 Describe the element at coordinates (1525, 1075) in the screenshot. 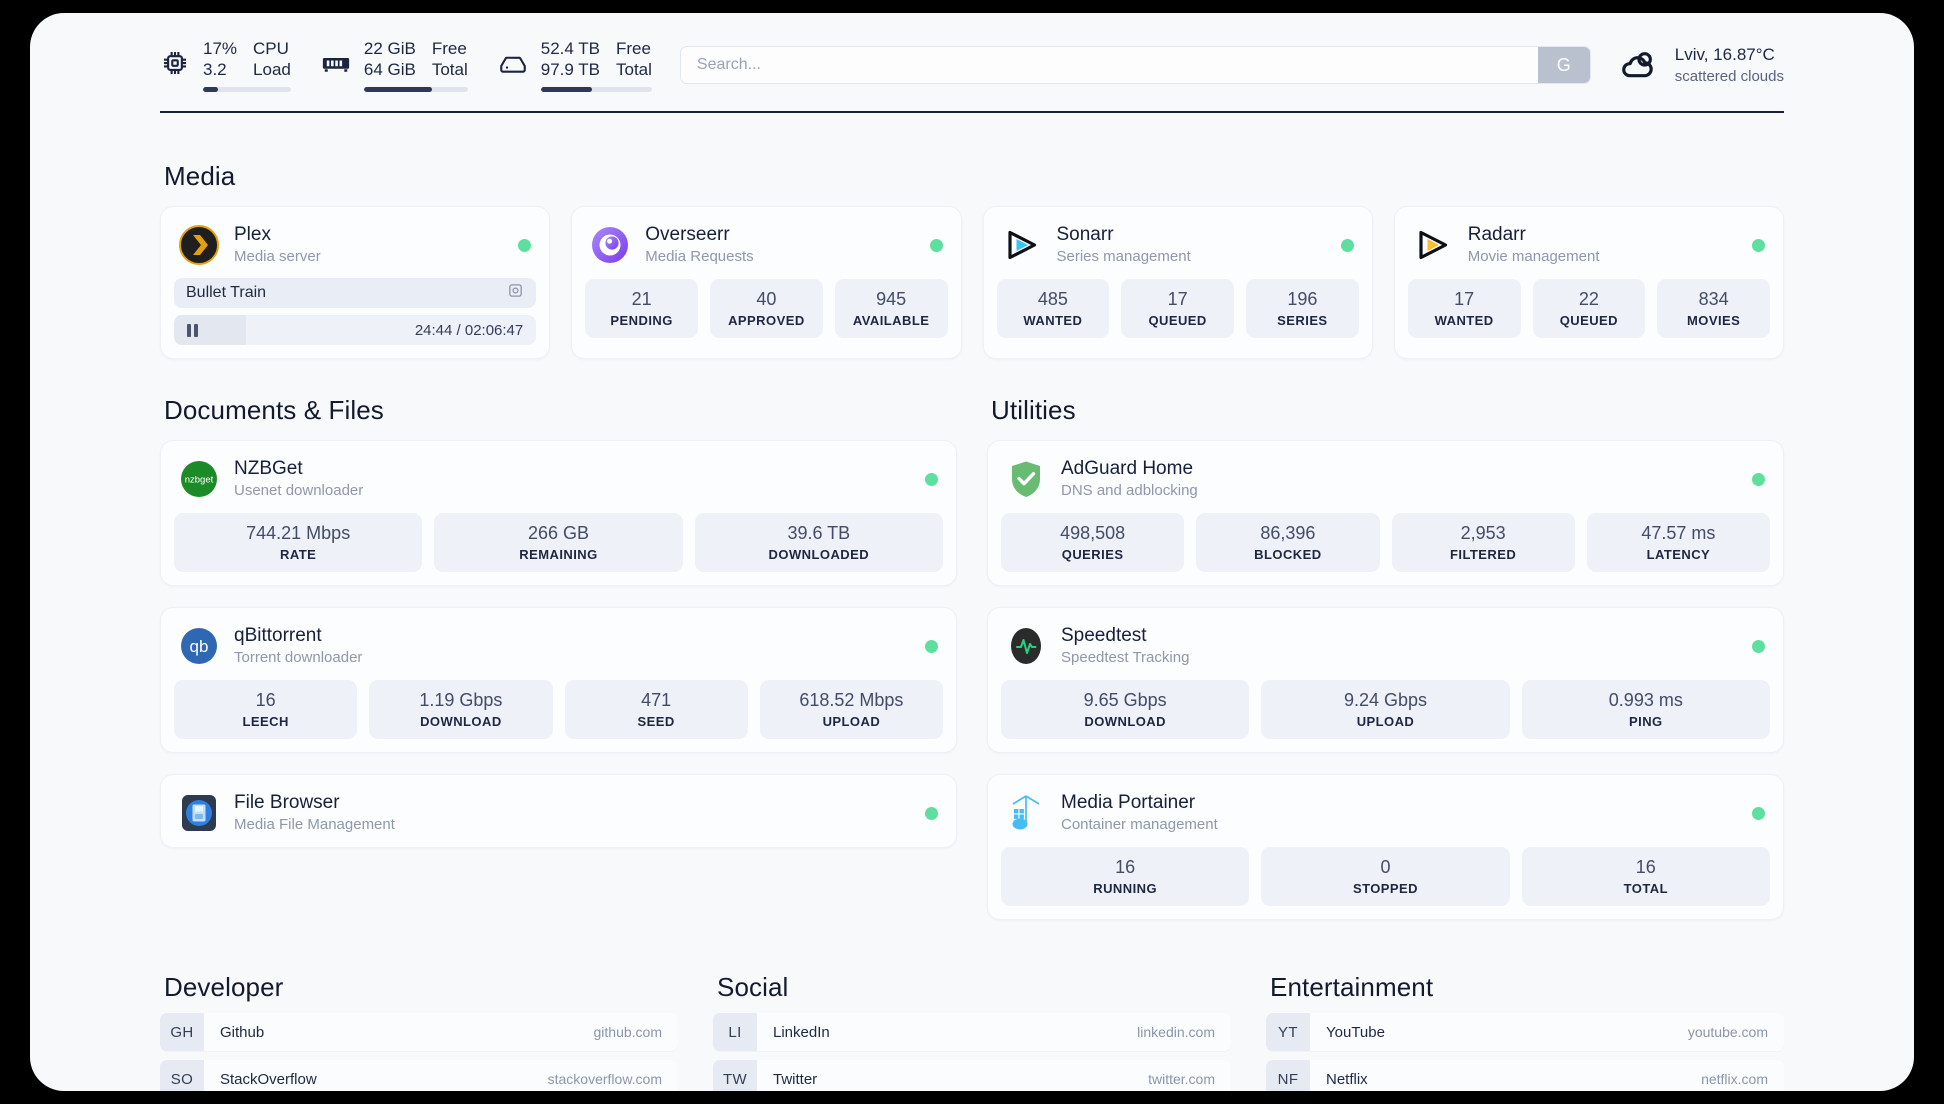

I see `bookmark-item: NF Netflix netflix.com` at that location.